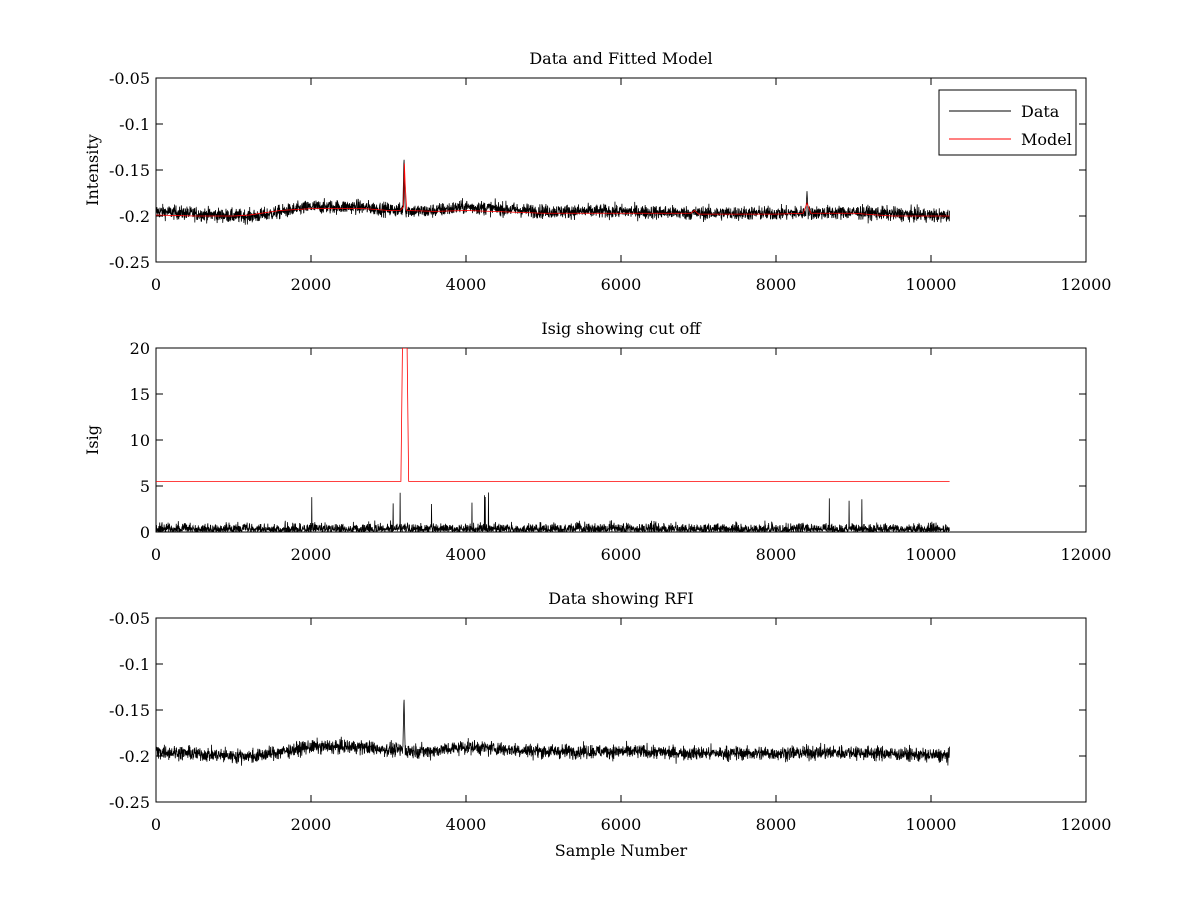 This screenshot has width=1200, height=905. I want to click on legend-box, so click(1007, 122).